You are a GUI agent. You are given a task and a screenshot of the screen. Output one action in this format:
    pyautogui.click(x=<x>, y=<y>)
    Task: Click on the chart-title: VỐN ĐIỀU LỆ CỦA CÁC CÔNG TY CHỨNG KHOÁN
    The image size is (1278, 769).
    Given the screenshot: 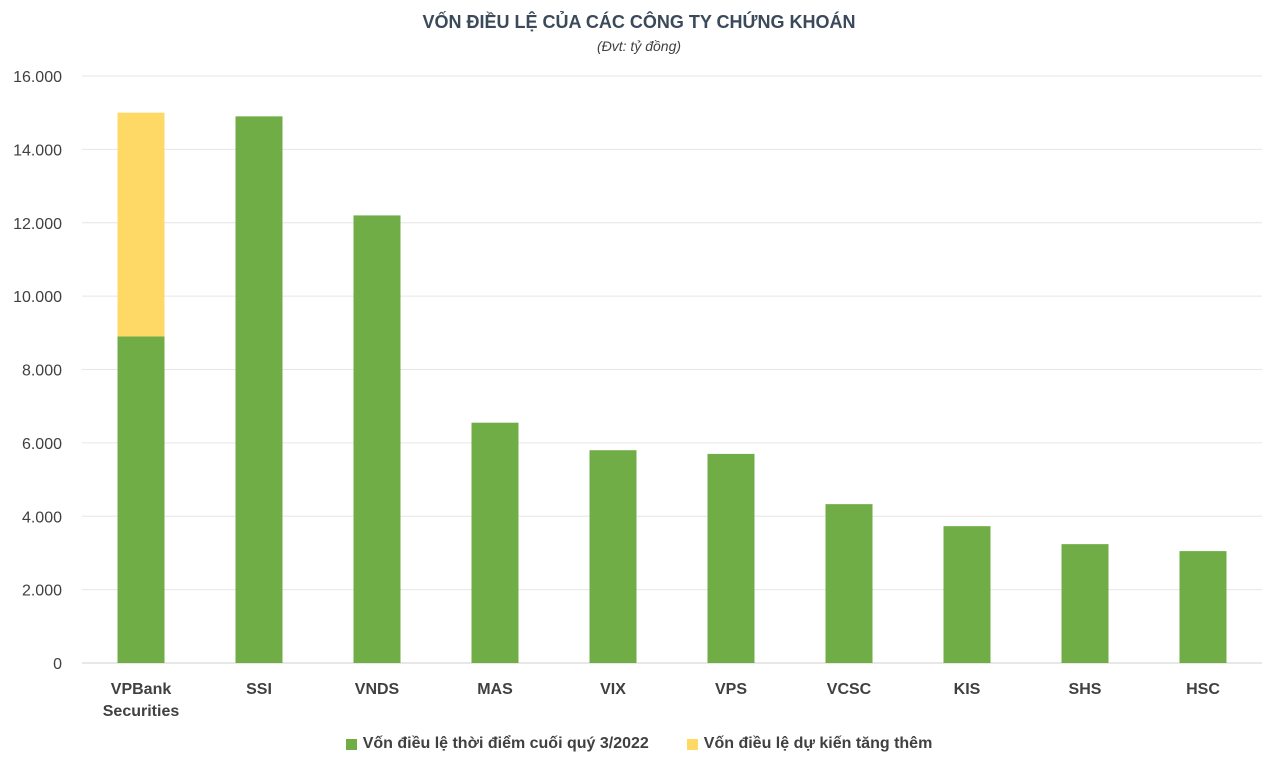 What is the action you would take?
    pyautogui.click(x=639, y=22)
    